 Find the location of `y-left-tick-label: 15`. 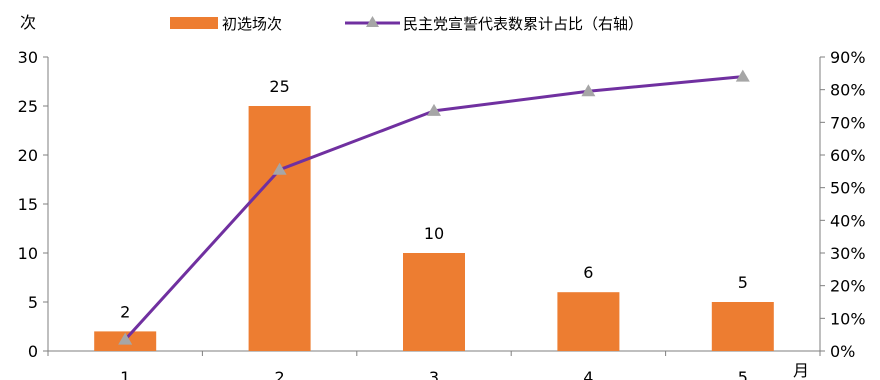

y-left-tick-label: 15 is located at coordinates (28, 204).